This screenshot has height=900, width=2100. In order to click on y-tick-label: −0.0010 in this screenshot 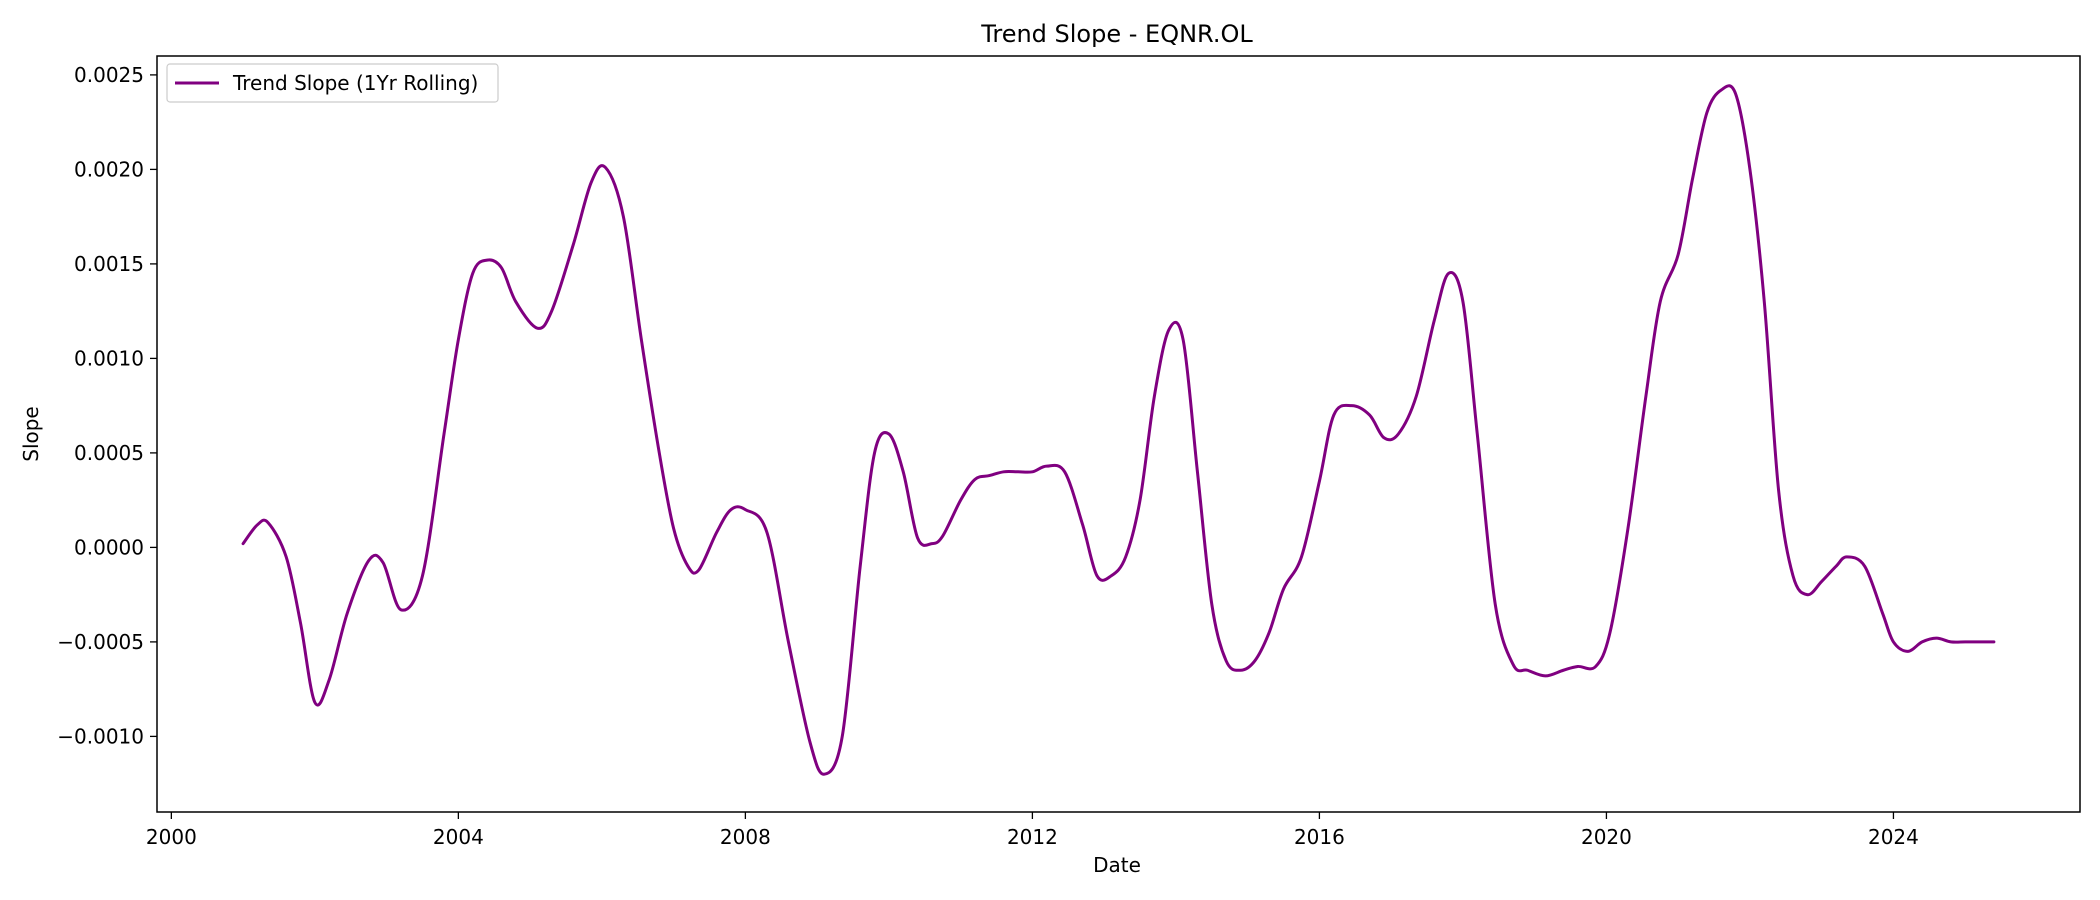, I will do `click(100, 736)`.